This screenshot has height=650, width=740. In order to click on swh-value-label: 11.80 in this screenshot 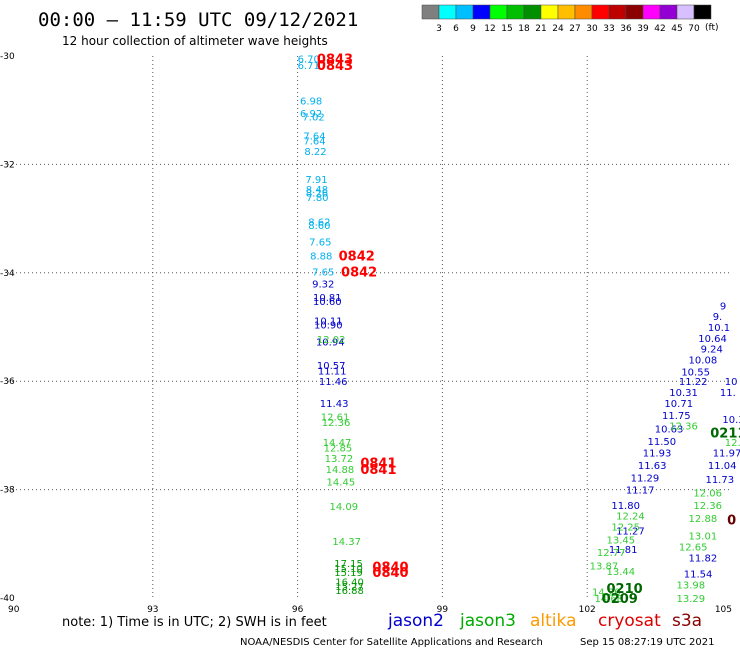, I will do `click(625, 506)`.